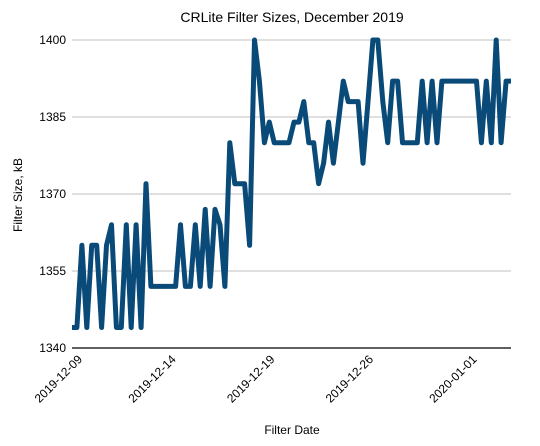 Image resolution: width=540 pixels, height=446 pixels. Describe the element at coordinates (52, 117) in the screenshot. I see `y-tick-label: 1385` at that location.